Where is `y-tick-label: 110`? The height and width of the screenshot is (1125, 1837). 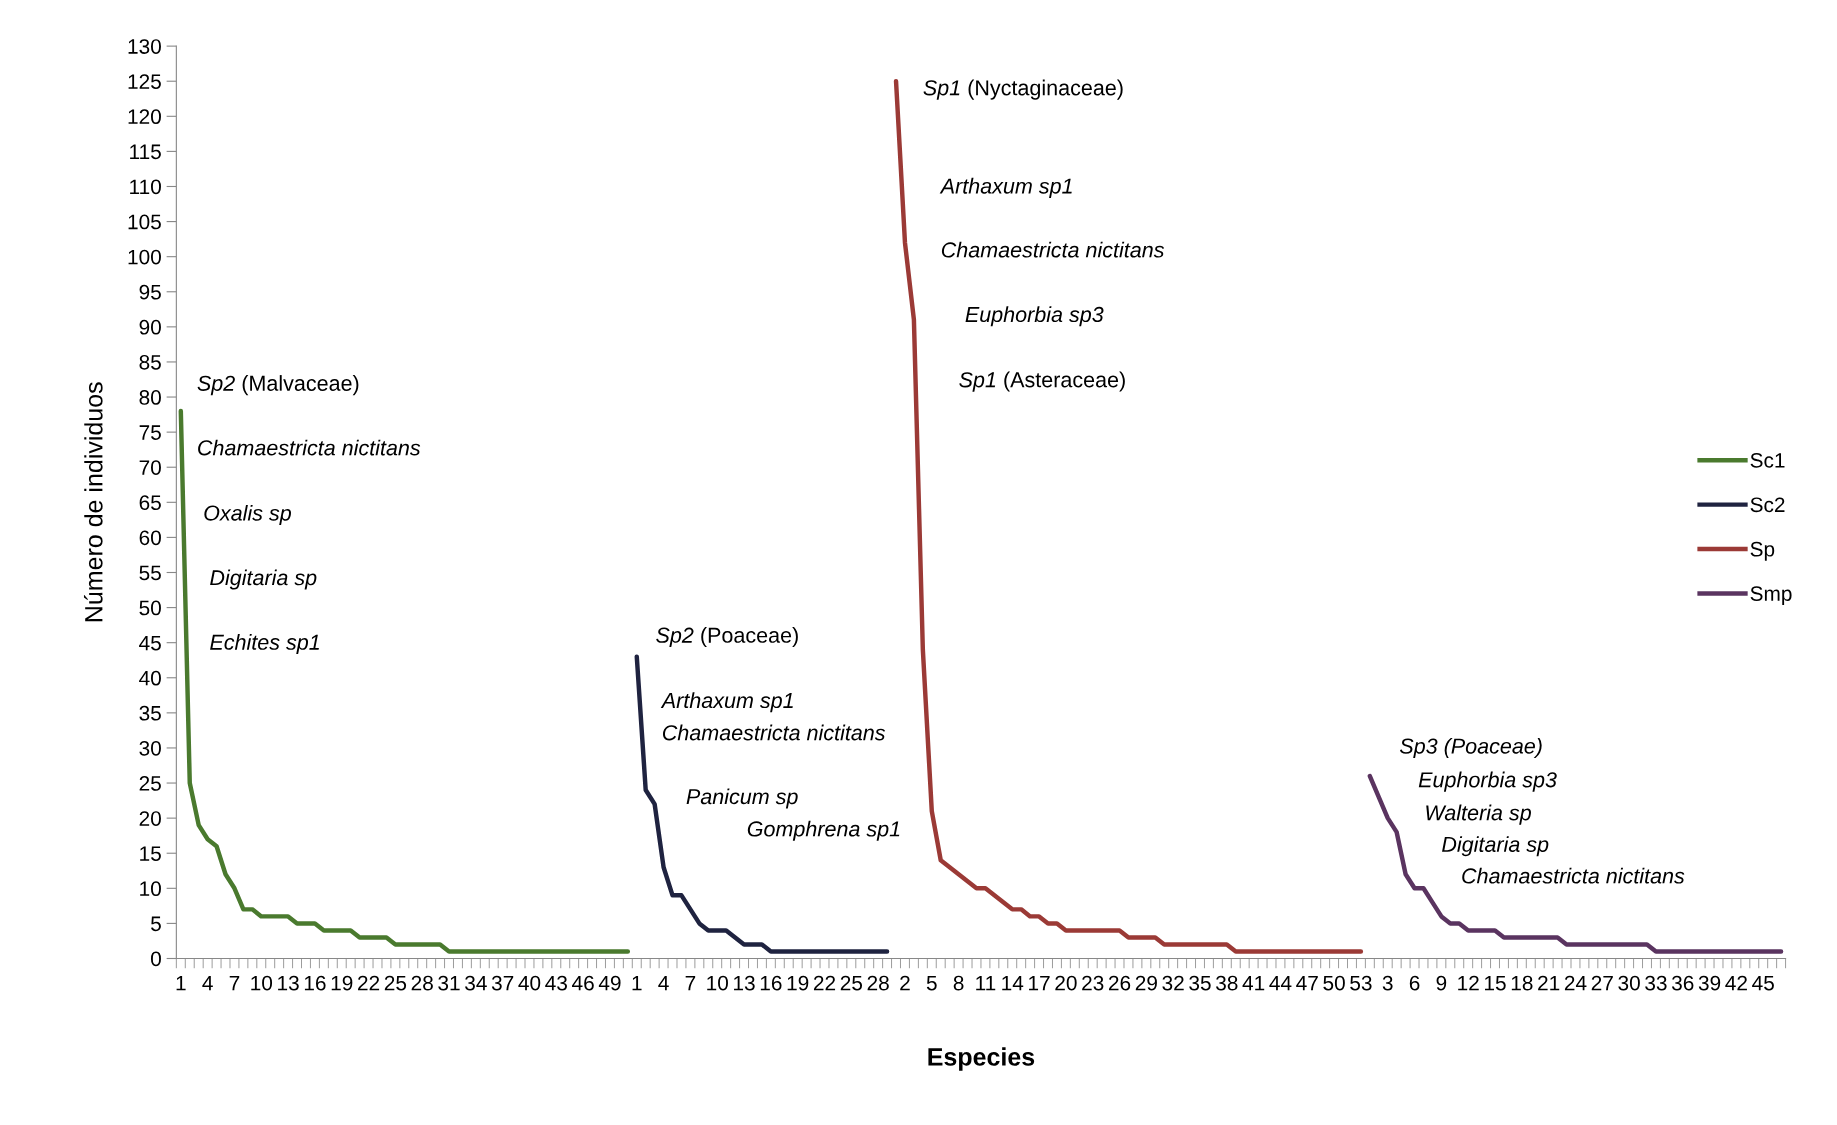 y-tick-label: 110 is located at coordinates (145, 187).